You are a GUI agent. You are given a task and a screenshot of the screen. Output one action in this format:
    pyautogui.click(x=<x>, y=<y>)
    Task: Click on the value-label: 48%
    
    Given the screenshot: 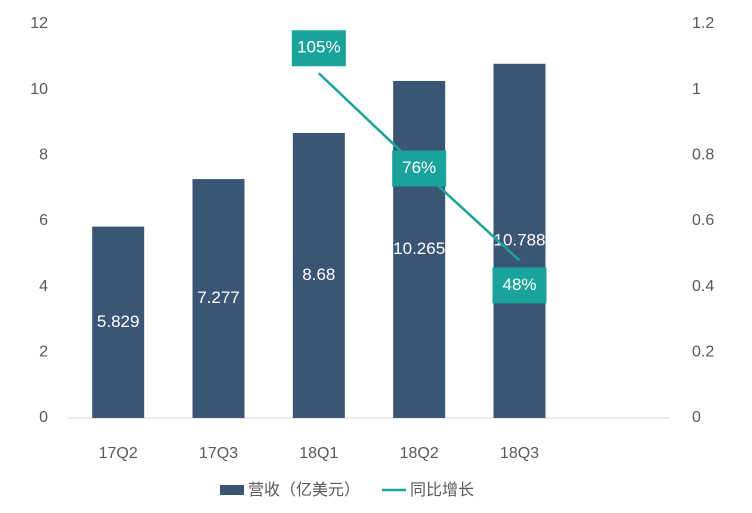 What is the action you would take?
    pyautogui.click(x=519, y=284)
    